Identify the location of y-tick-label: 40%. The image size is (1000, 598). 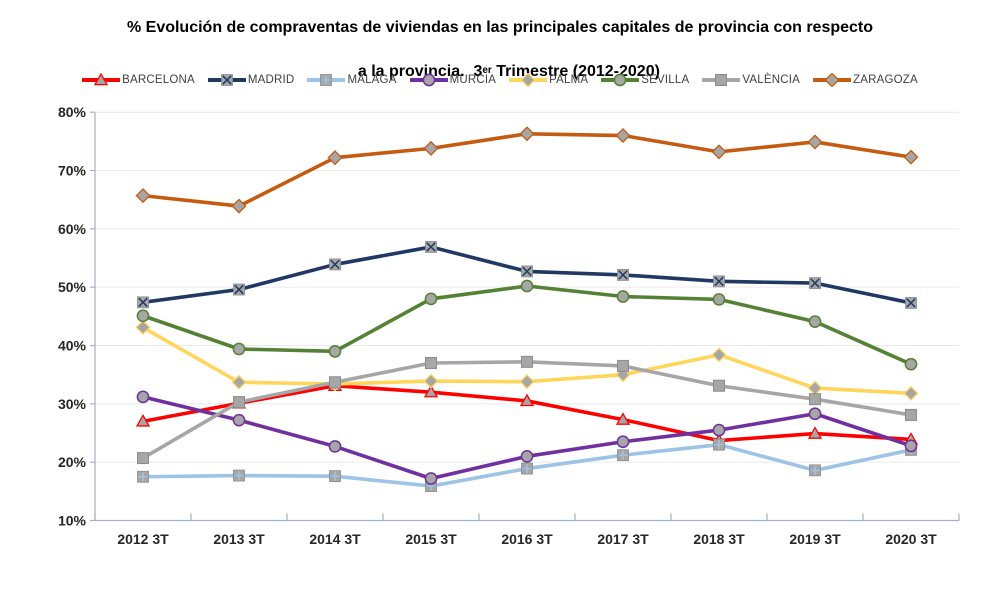
(72, 346).